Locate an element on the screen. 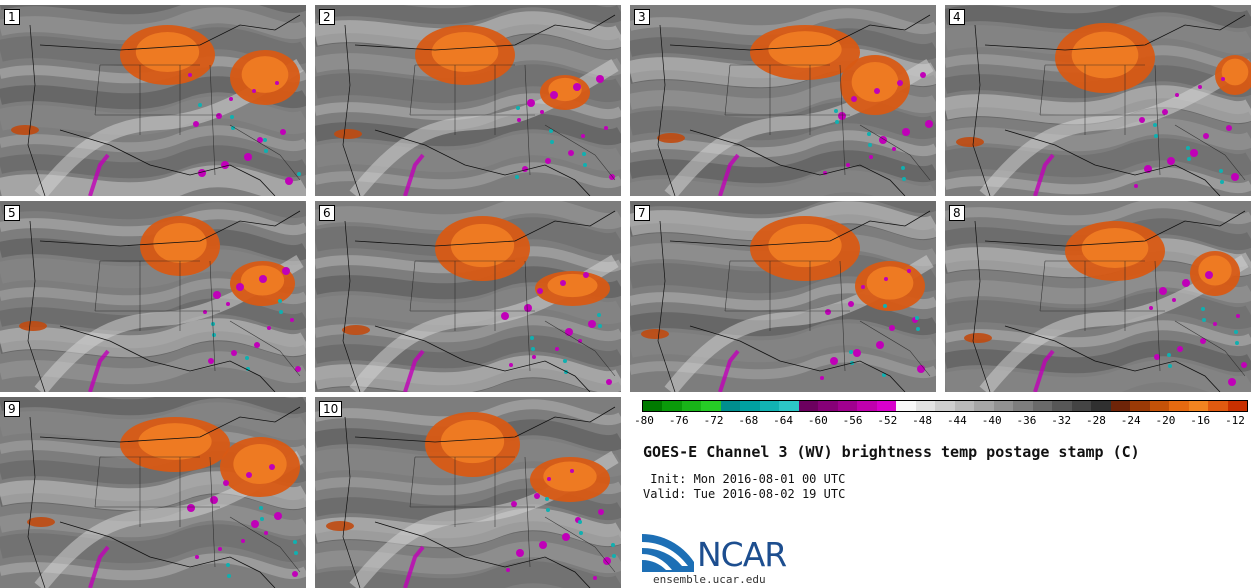  logo-url: ensemble.ucar.edu is located at coordinates (709, 579).